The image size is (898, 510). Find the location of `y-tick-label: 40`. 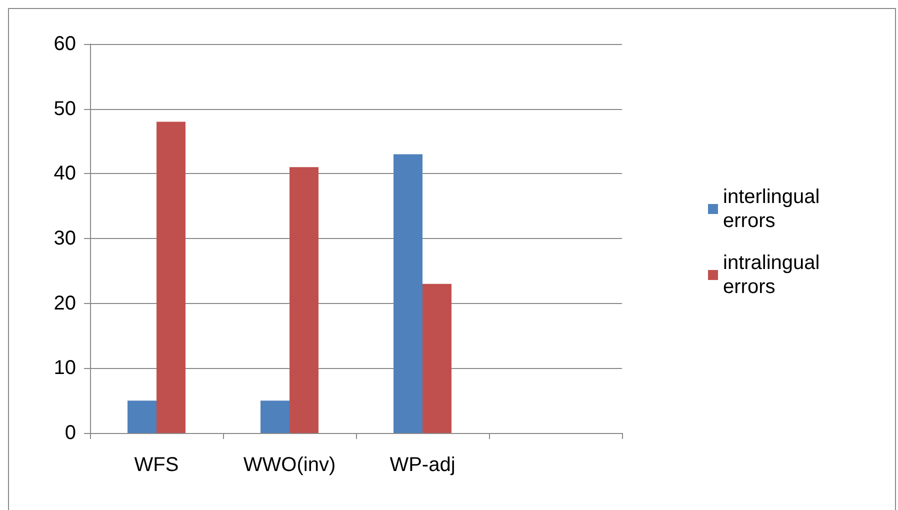

y-tick-label: 40 is located at coordinates (65, 173).